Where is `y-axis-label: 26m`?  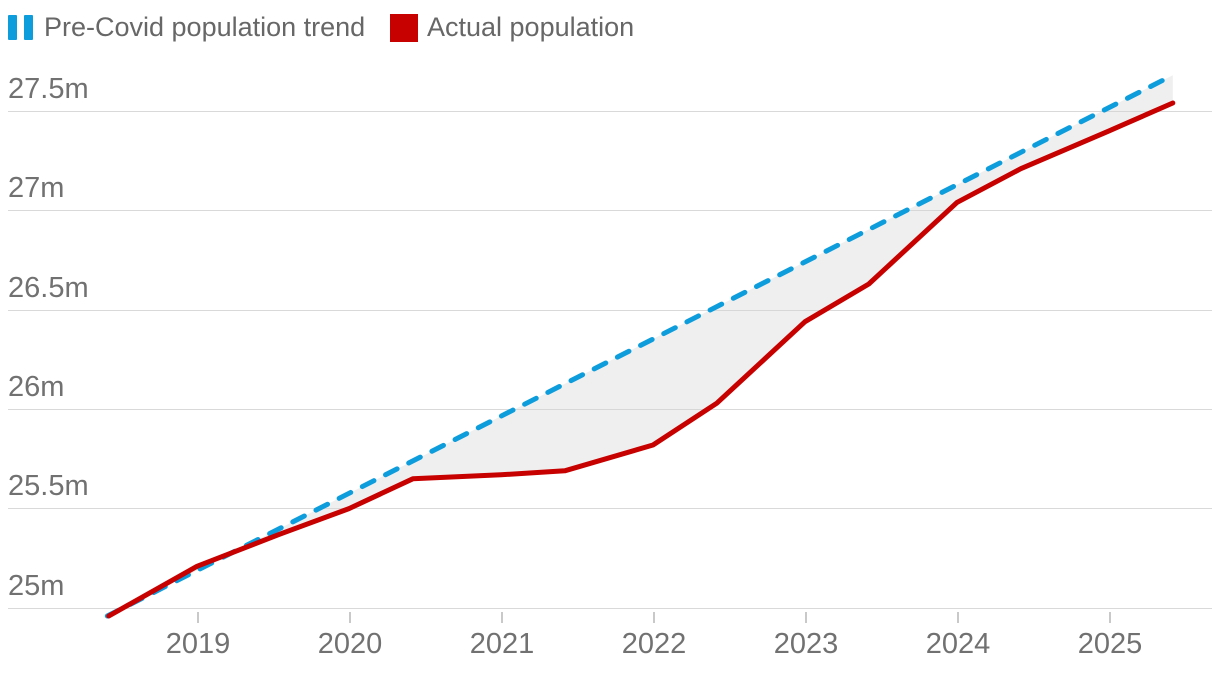 y-axis-label: 26m is located at coordinates (36, 387).